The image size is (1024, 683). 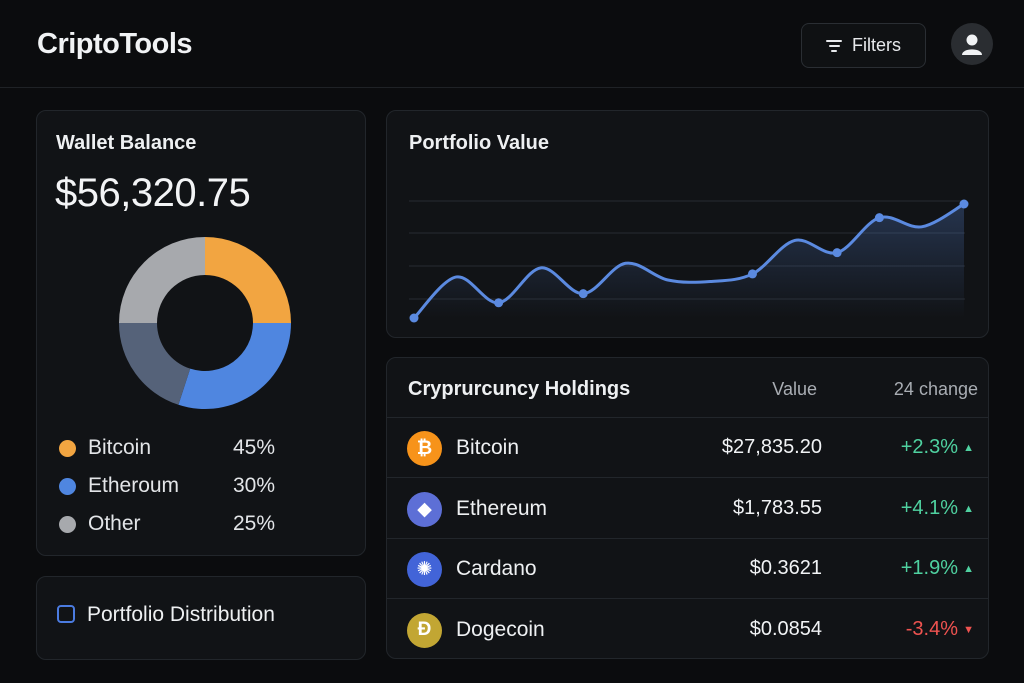 I want to click on legend-percent: 45%, so click(x=254, y=447).